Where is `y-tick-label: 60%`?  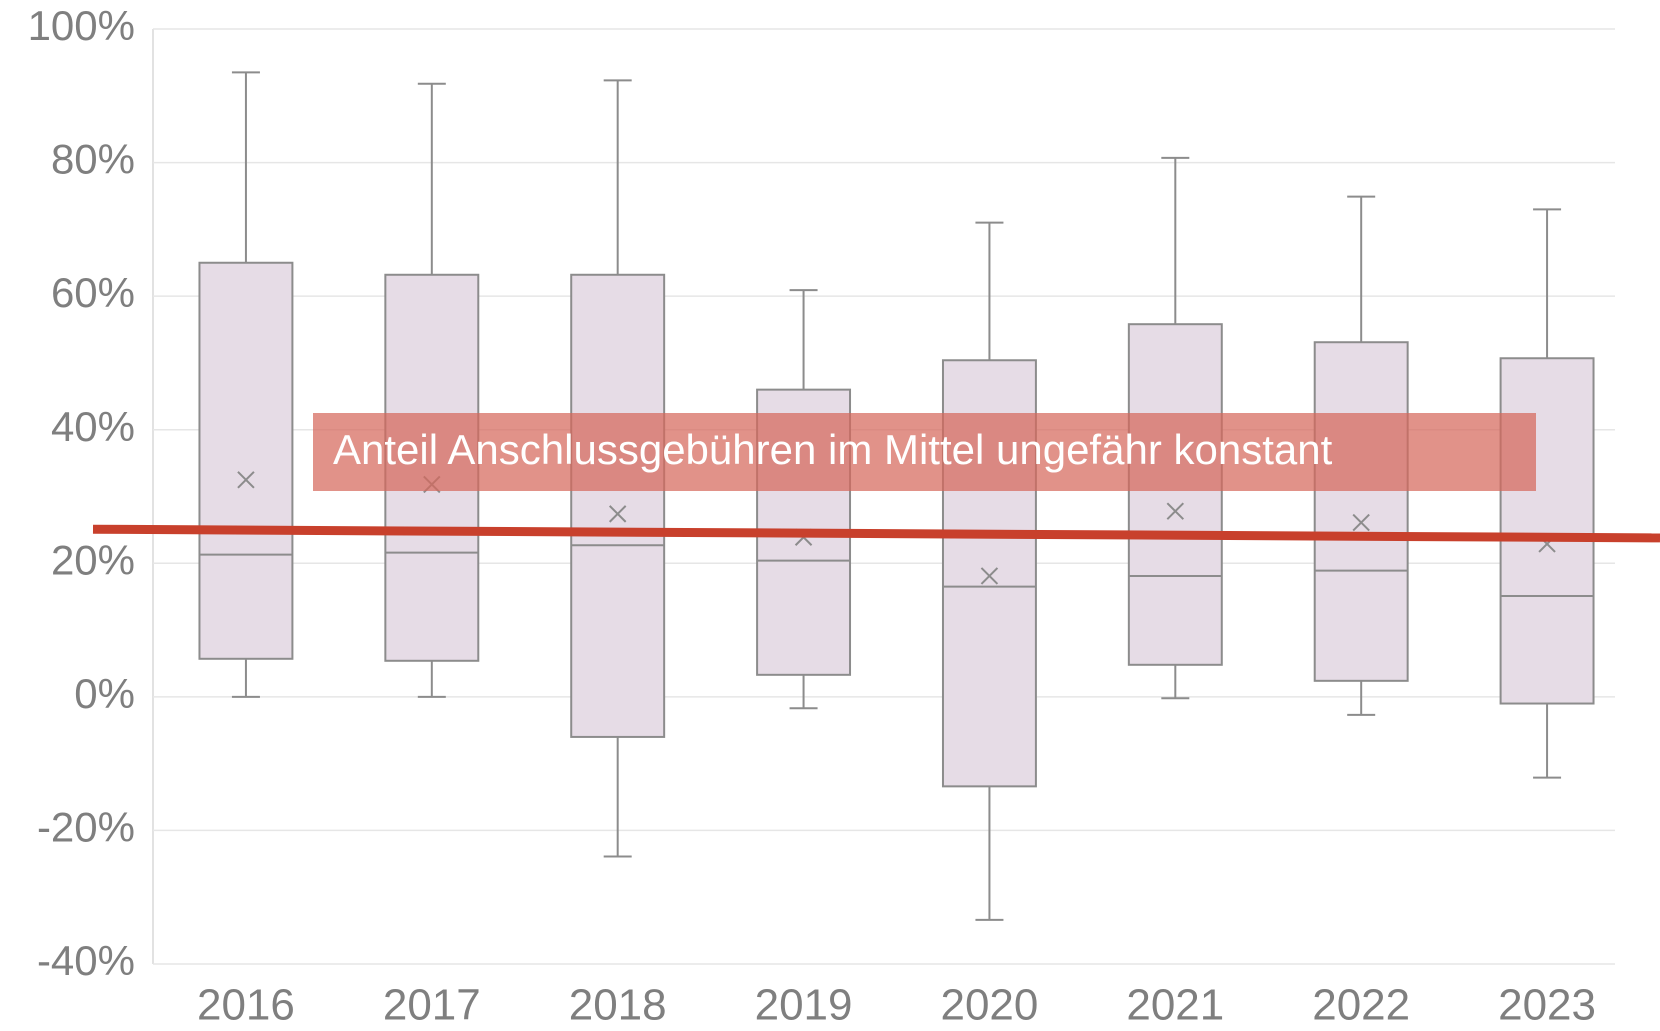 y-tick-label: 60% is located at coordinates (93, 292).